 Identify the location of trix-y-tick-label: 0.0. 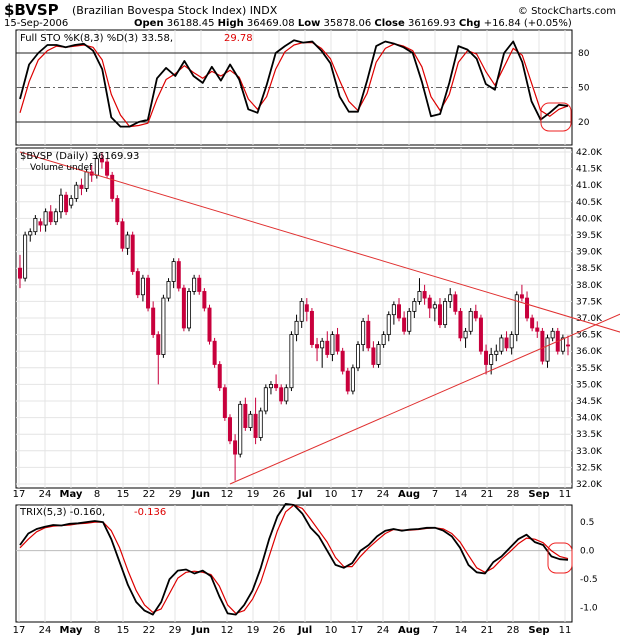
(587, 552).